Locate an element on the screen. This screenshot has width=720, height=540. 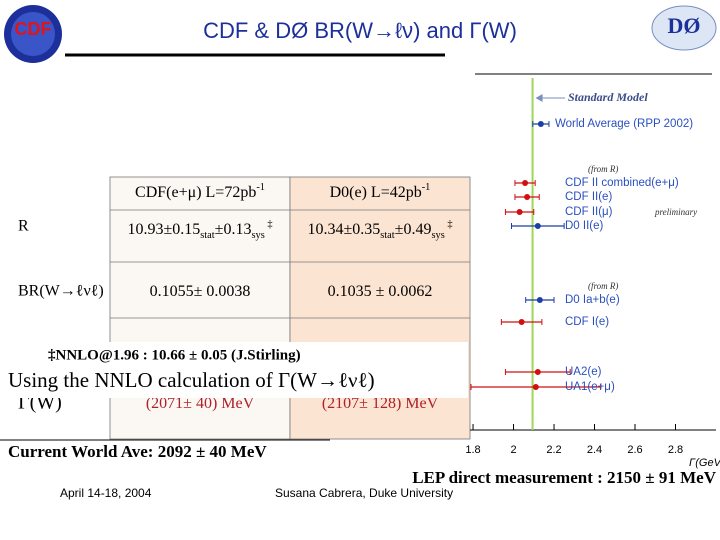
cdf-logo: CDF is located at coordinates (33, 34).